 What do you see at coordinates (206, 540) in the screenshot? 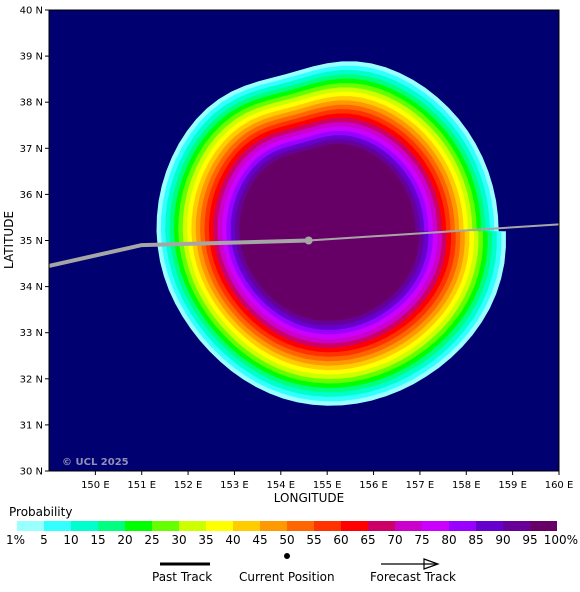
I see `colorbar-label: 35` at bounding box center [206, 540].